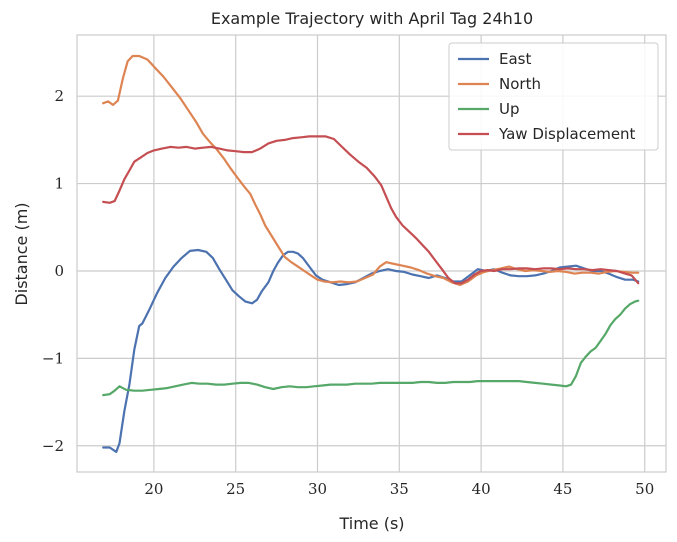 Image resolution: width=677 pixels, height=542 pixels. Describe the element at coordinates (371, 523) in the screenshot. I see `x-axis-title: Time (s)` at that location.